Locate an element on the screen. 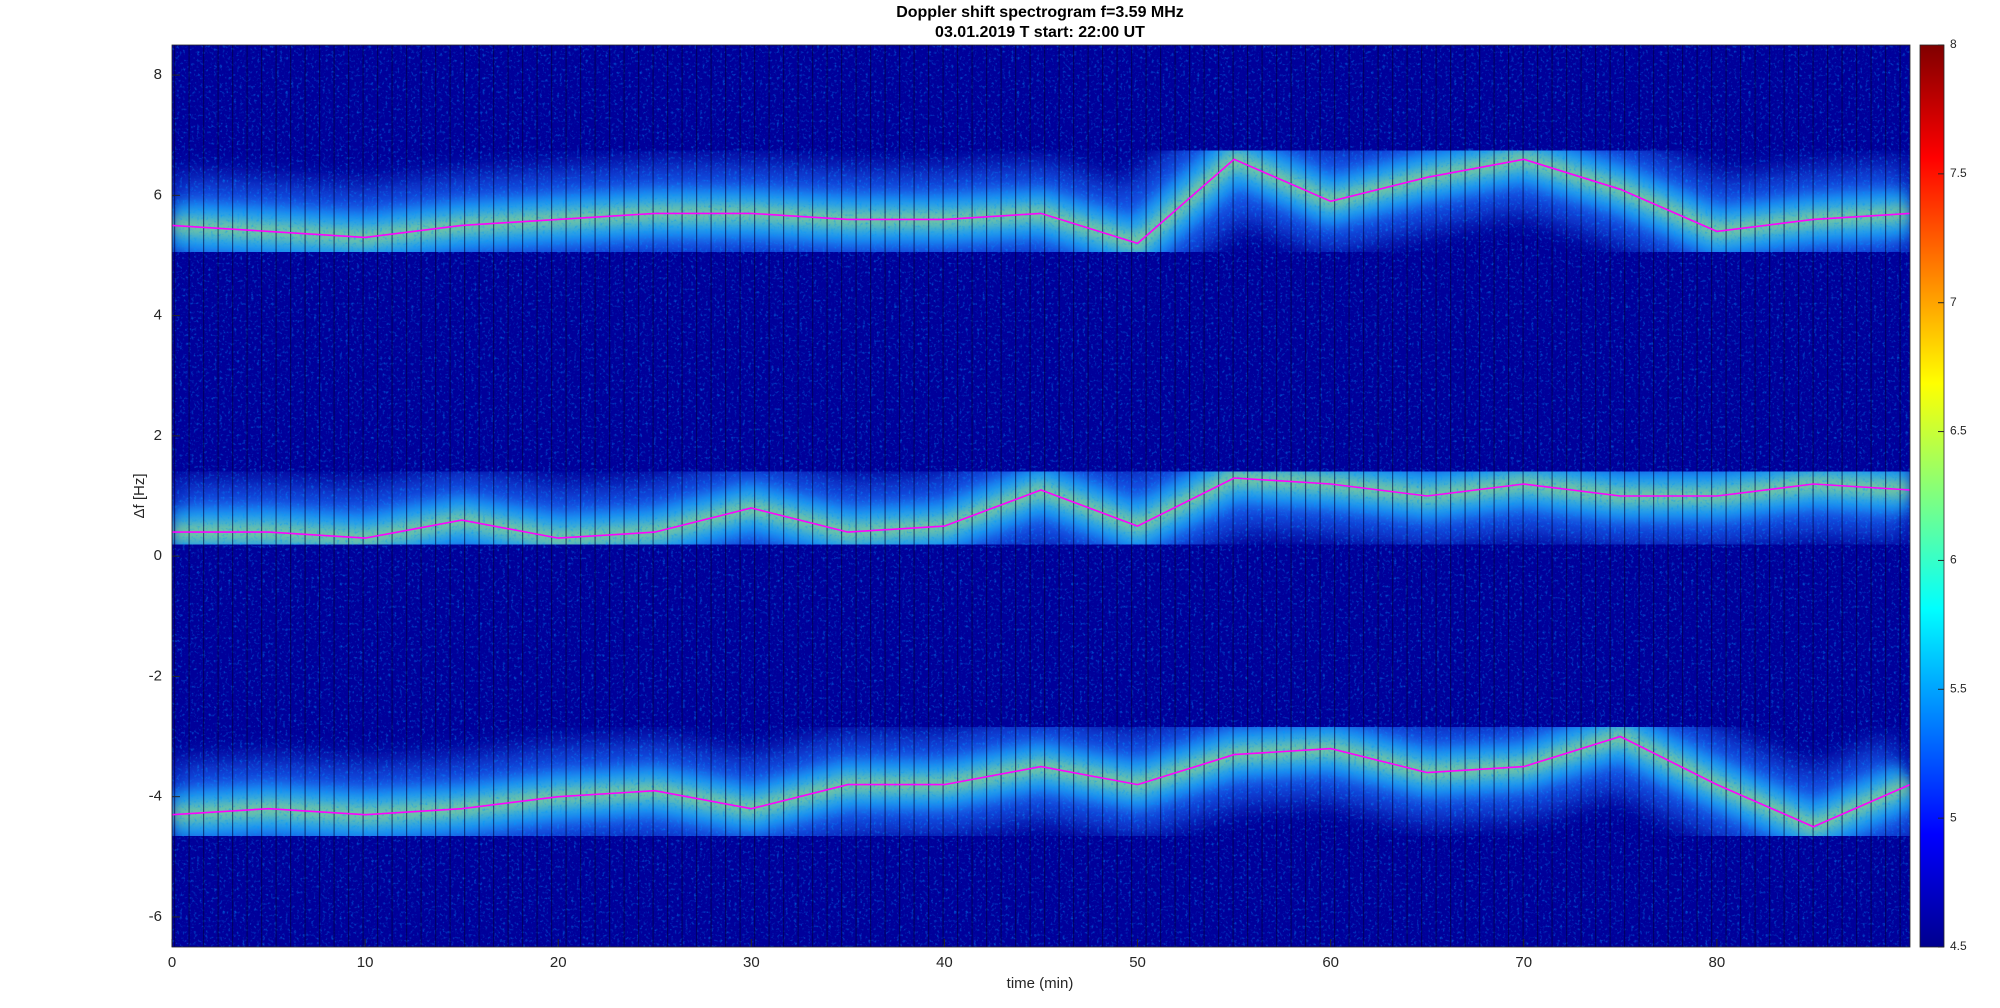 The image size is (2000, 1008). y-tick-label: 4 is located at coordinates (158, 315).